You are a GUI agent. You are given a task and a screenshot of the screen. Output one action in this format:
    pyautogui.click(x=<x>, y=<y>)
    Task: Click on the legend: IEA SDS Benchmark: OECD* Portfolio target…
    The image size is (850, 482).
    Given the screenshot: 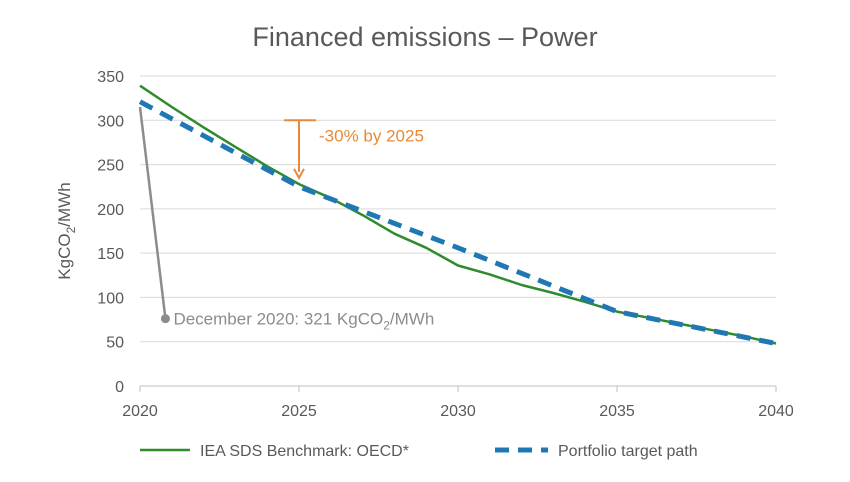 What is the action you would take?
    pyautogui.click(x=419, y=451)
    